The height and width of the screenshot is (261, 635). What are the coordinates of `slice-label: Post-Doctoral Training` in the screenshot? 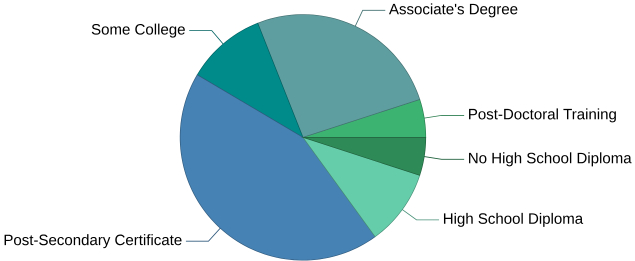 It's located at (542, 115).